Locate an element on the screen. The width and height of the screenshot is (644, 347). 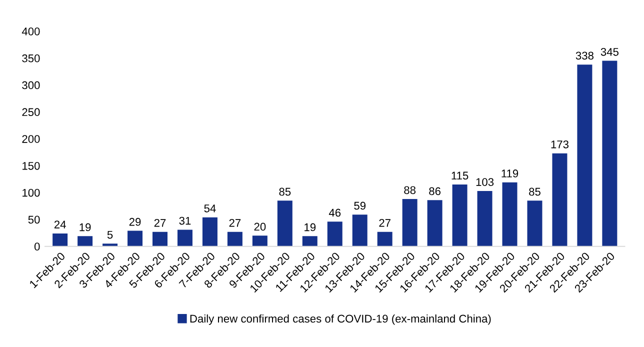
y-tick-label: 0 is located at coordinates (37, 246).